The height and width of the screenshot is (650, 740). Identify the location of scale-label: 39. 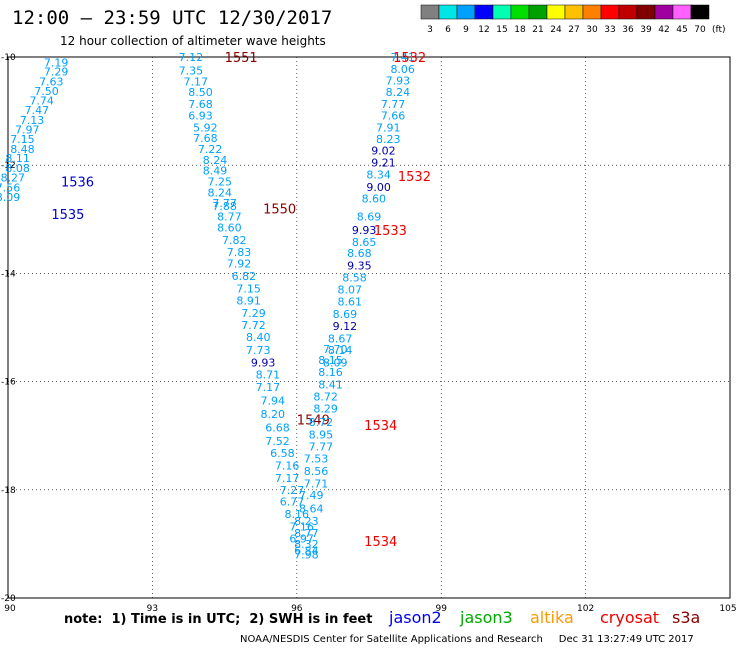
(646, 30).